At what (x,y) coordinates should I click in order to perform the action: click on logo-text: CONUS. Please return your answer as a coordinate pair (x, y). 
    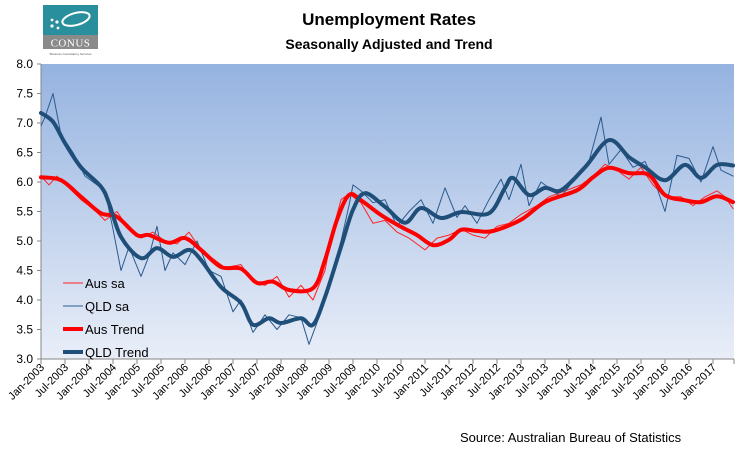
    Looking at the image, I should click on (71, 44).